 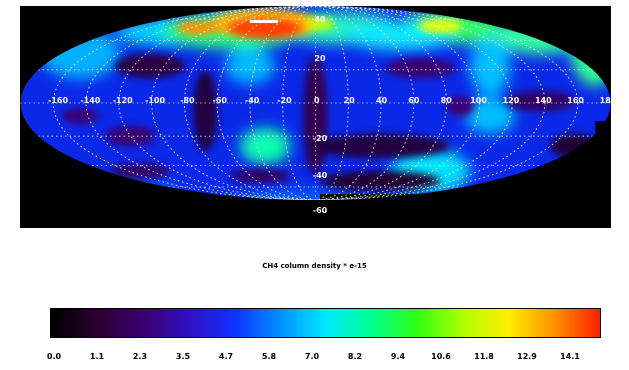 What do you see at coordinates (314, 266) in the screenshot?
I see `colorbar-caption: CH4 column density * e-15` at bounding box center [314, 266].